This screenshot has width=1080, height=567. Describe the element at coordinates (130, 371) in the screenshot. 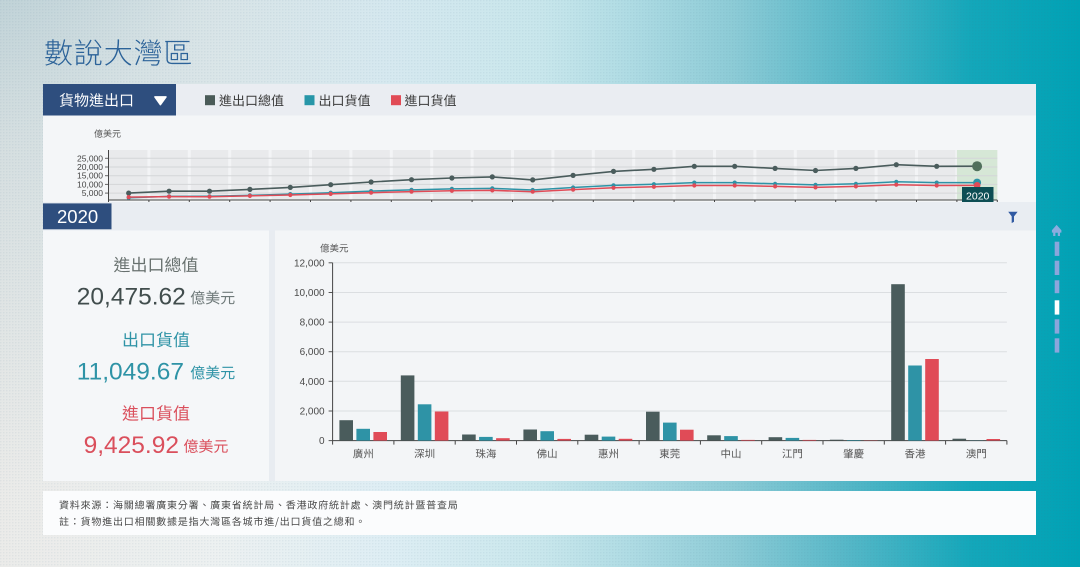

I see `svg-text: 11,049.67` at that location.